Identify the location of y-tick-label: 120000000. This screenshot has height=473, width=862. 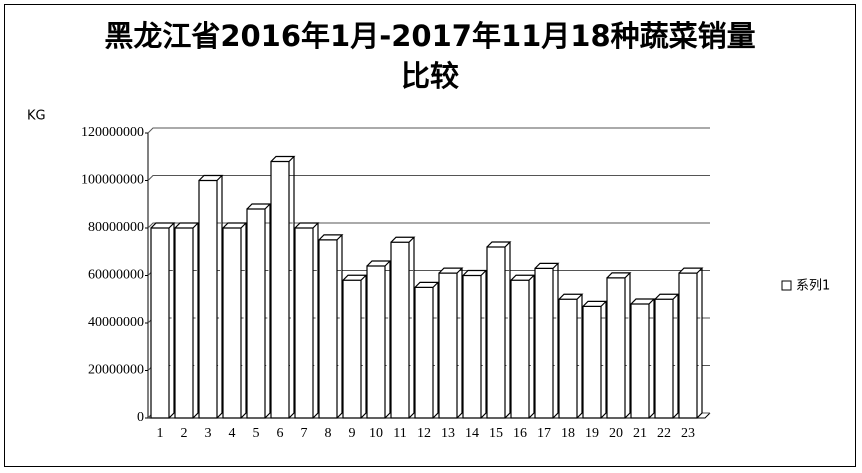
(112, 132).